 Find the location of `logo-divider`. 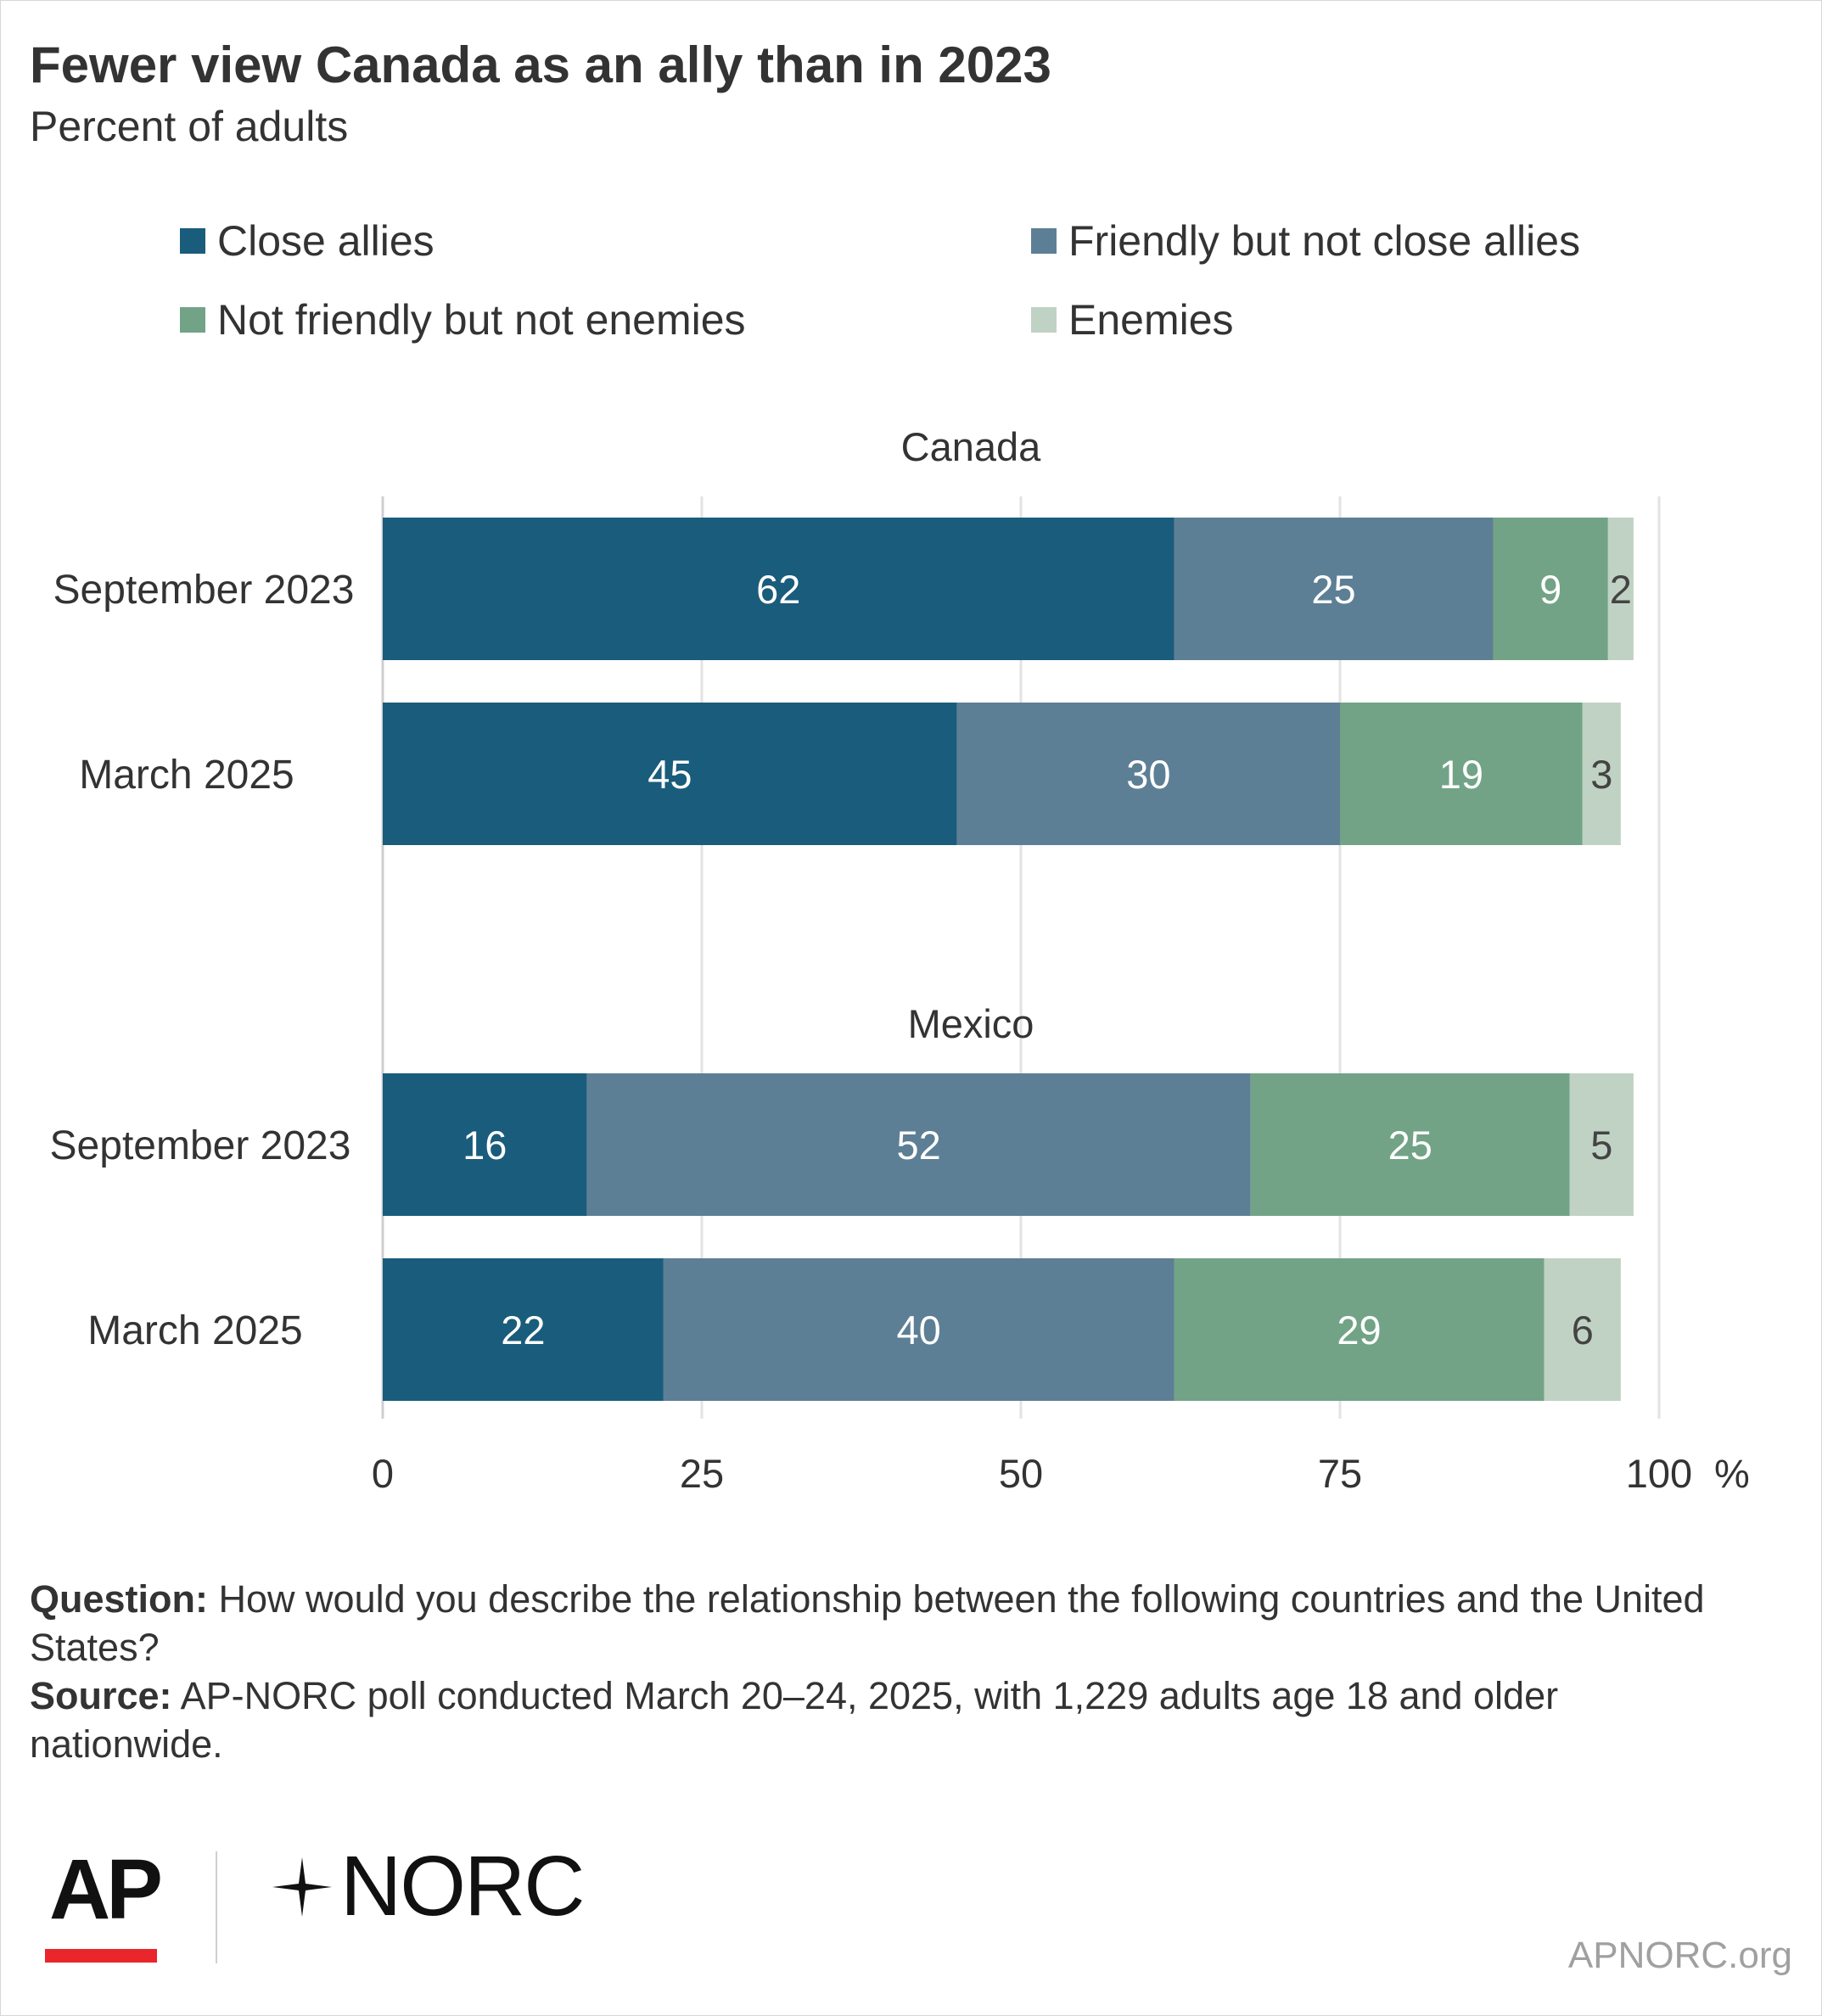

logo-divider is located at coordinates (217, 1907).